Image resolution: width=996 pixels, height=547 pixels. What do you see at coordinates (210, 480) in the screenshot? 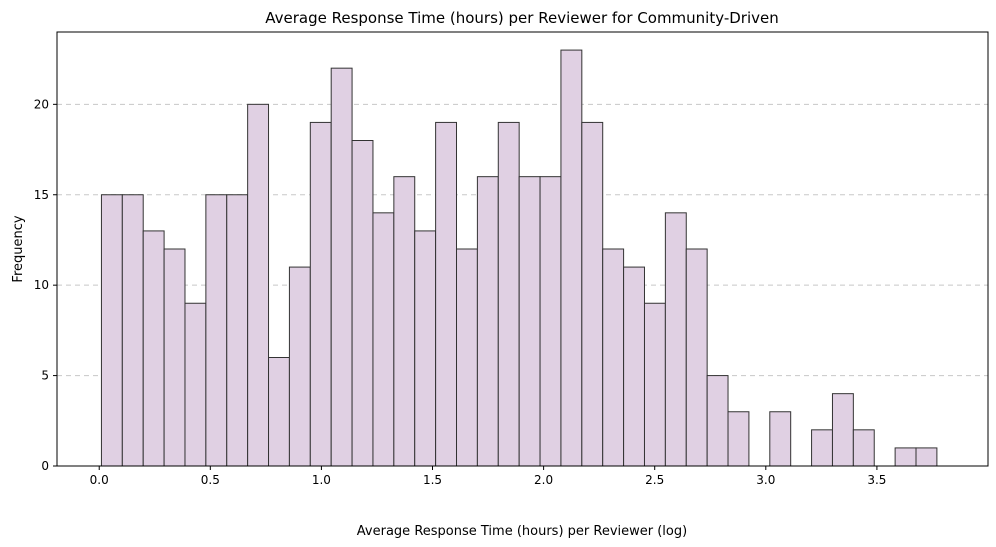
I see `x-tick-label: 0.5` at bounding box center [210, 480].